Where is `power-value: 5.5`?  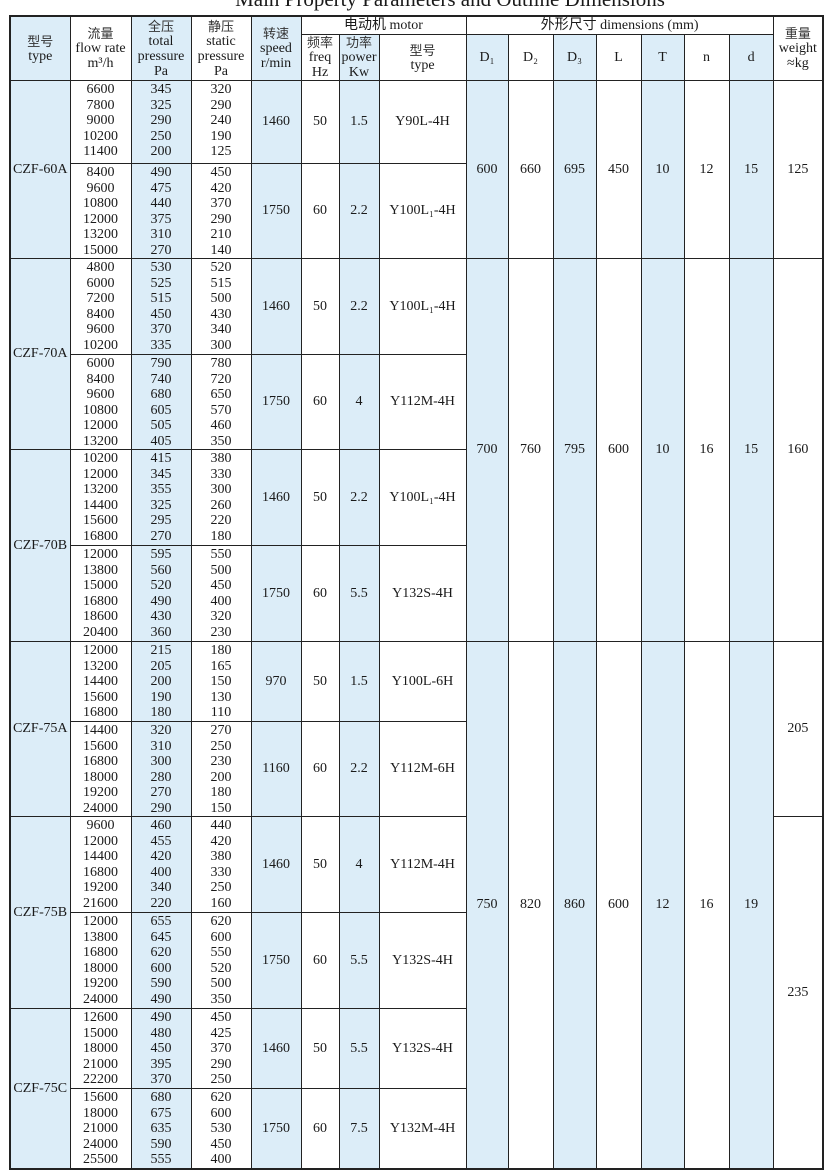
power-value: 5.5 is located at coordinates (359, 593).